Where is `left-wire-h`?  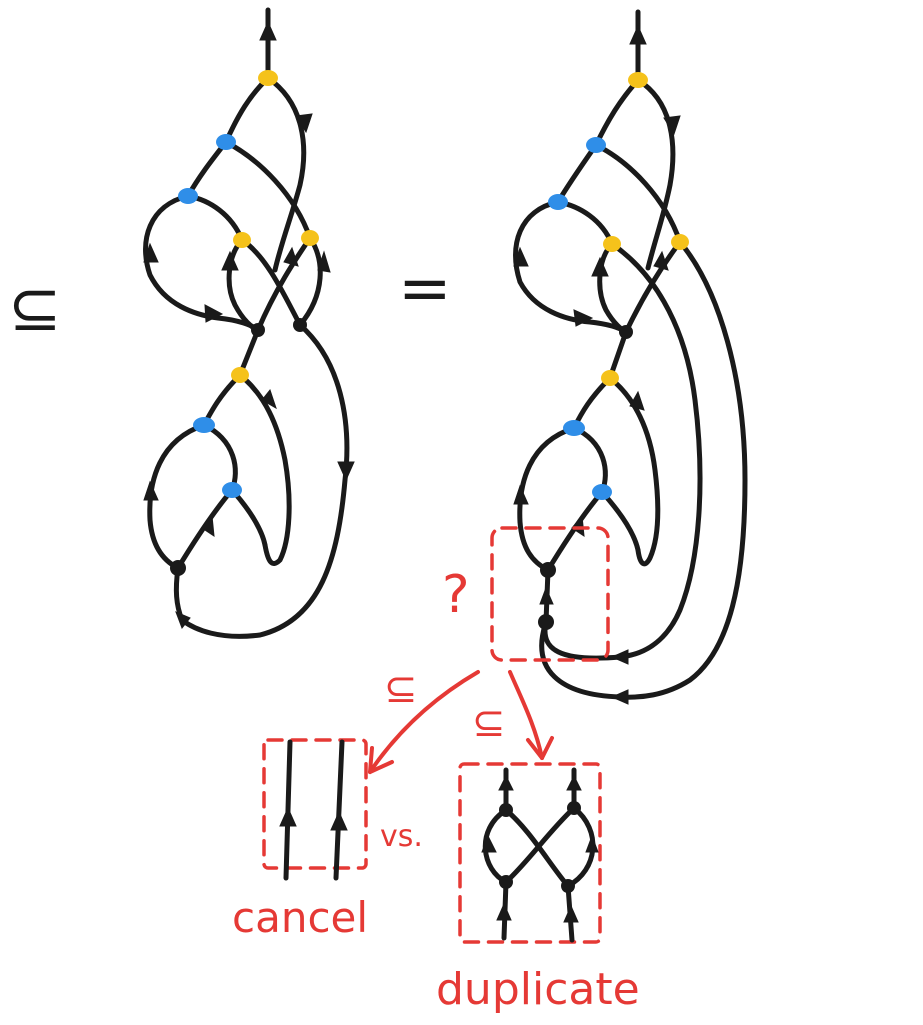 left-wire-h is located at coordinates (284, 284).